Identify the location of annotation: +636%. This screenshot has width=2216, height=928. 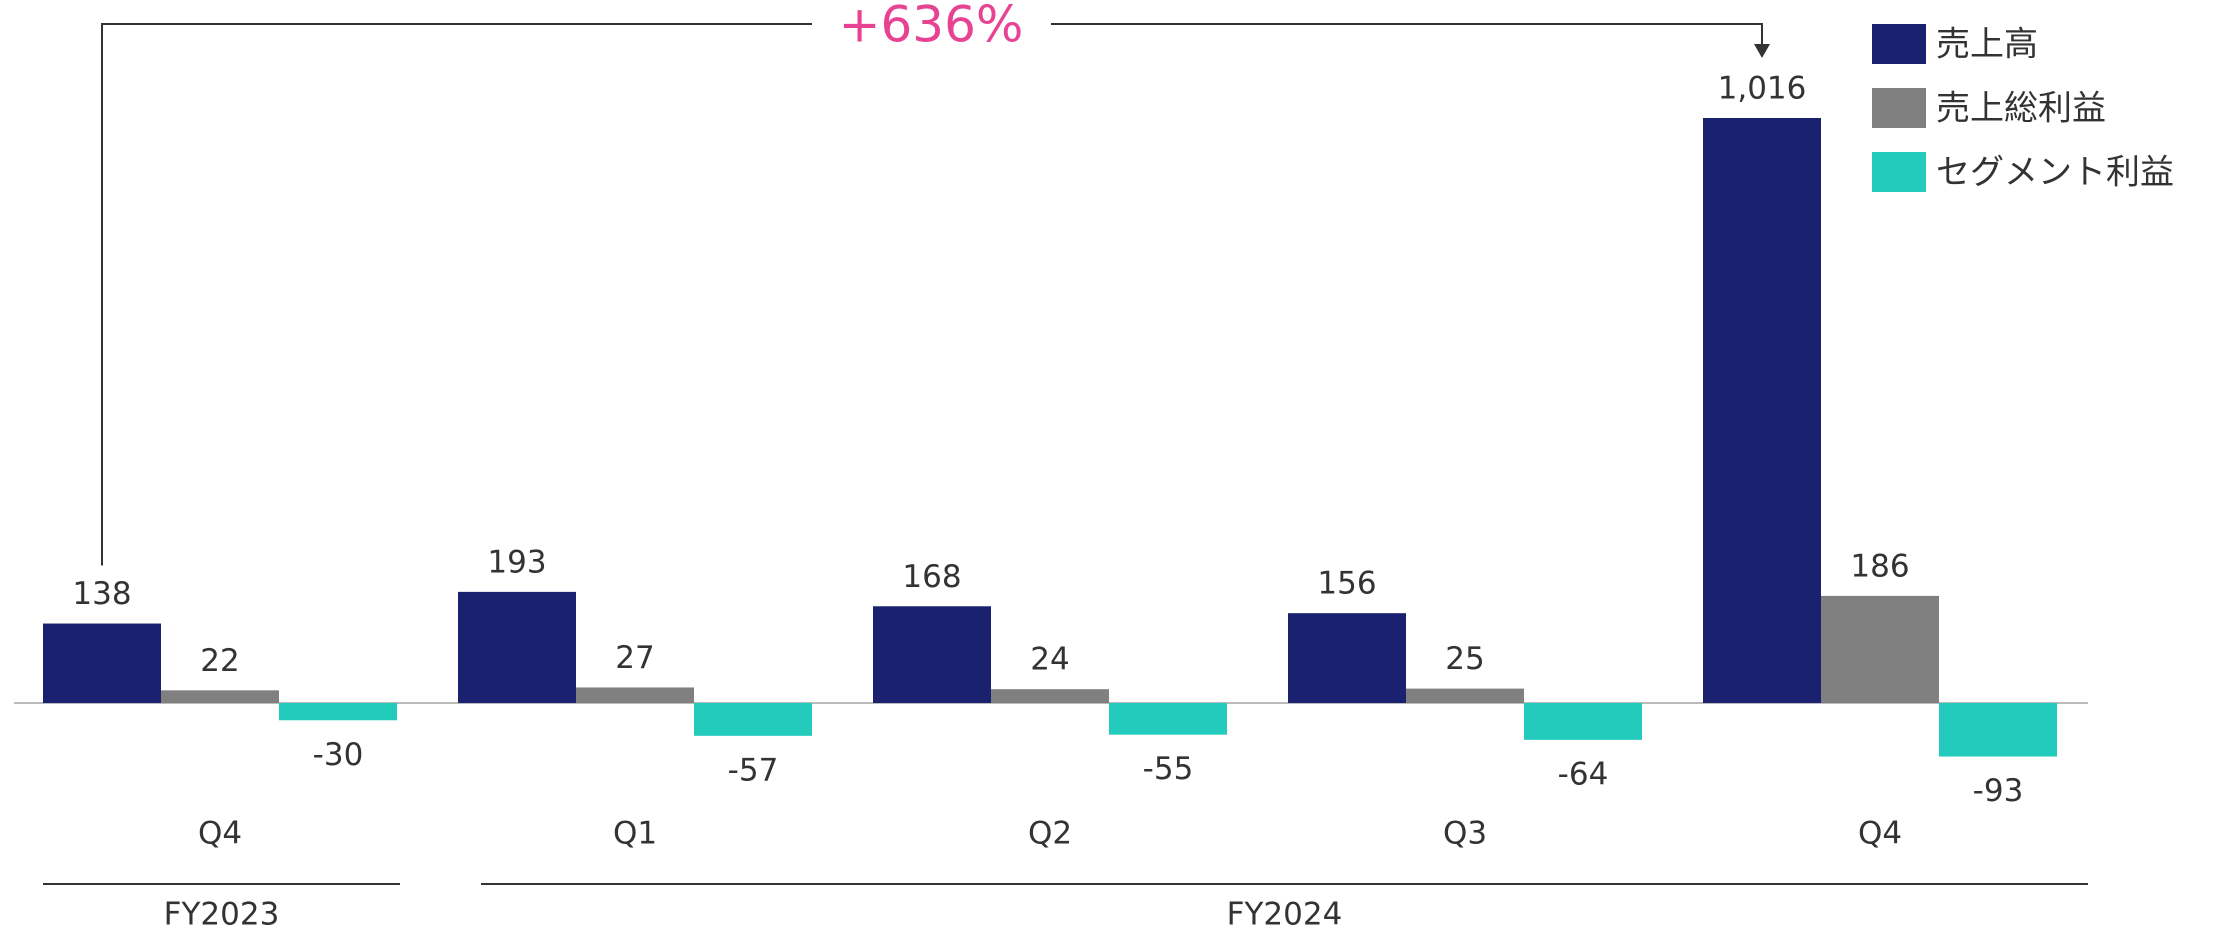
(931, 27).